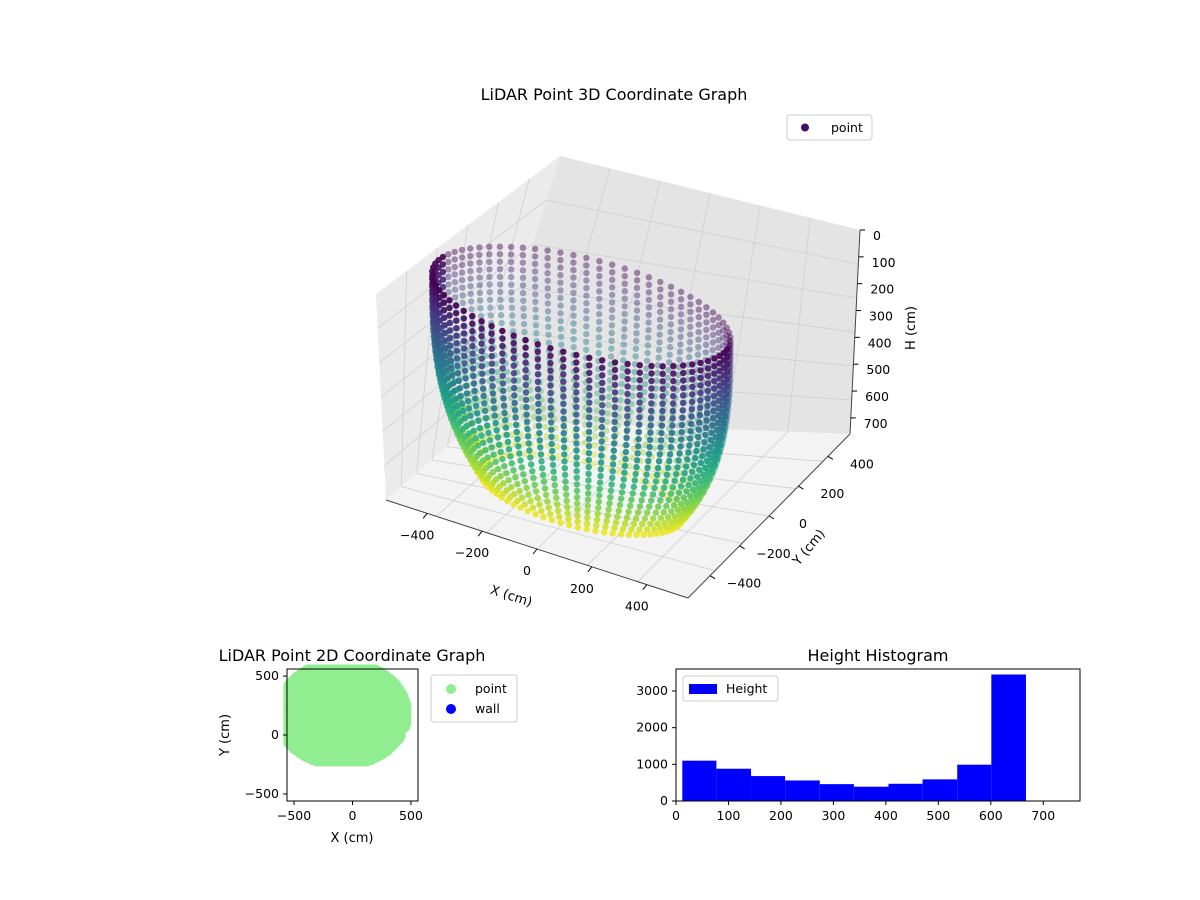 The image size is (1200, 900). I want to click on y-tick-mark-3d, so click(712, 577).